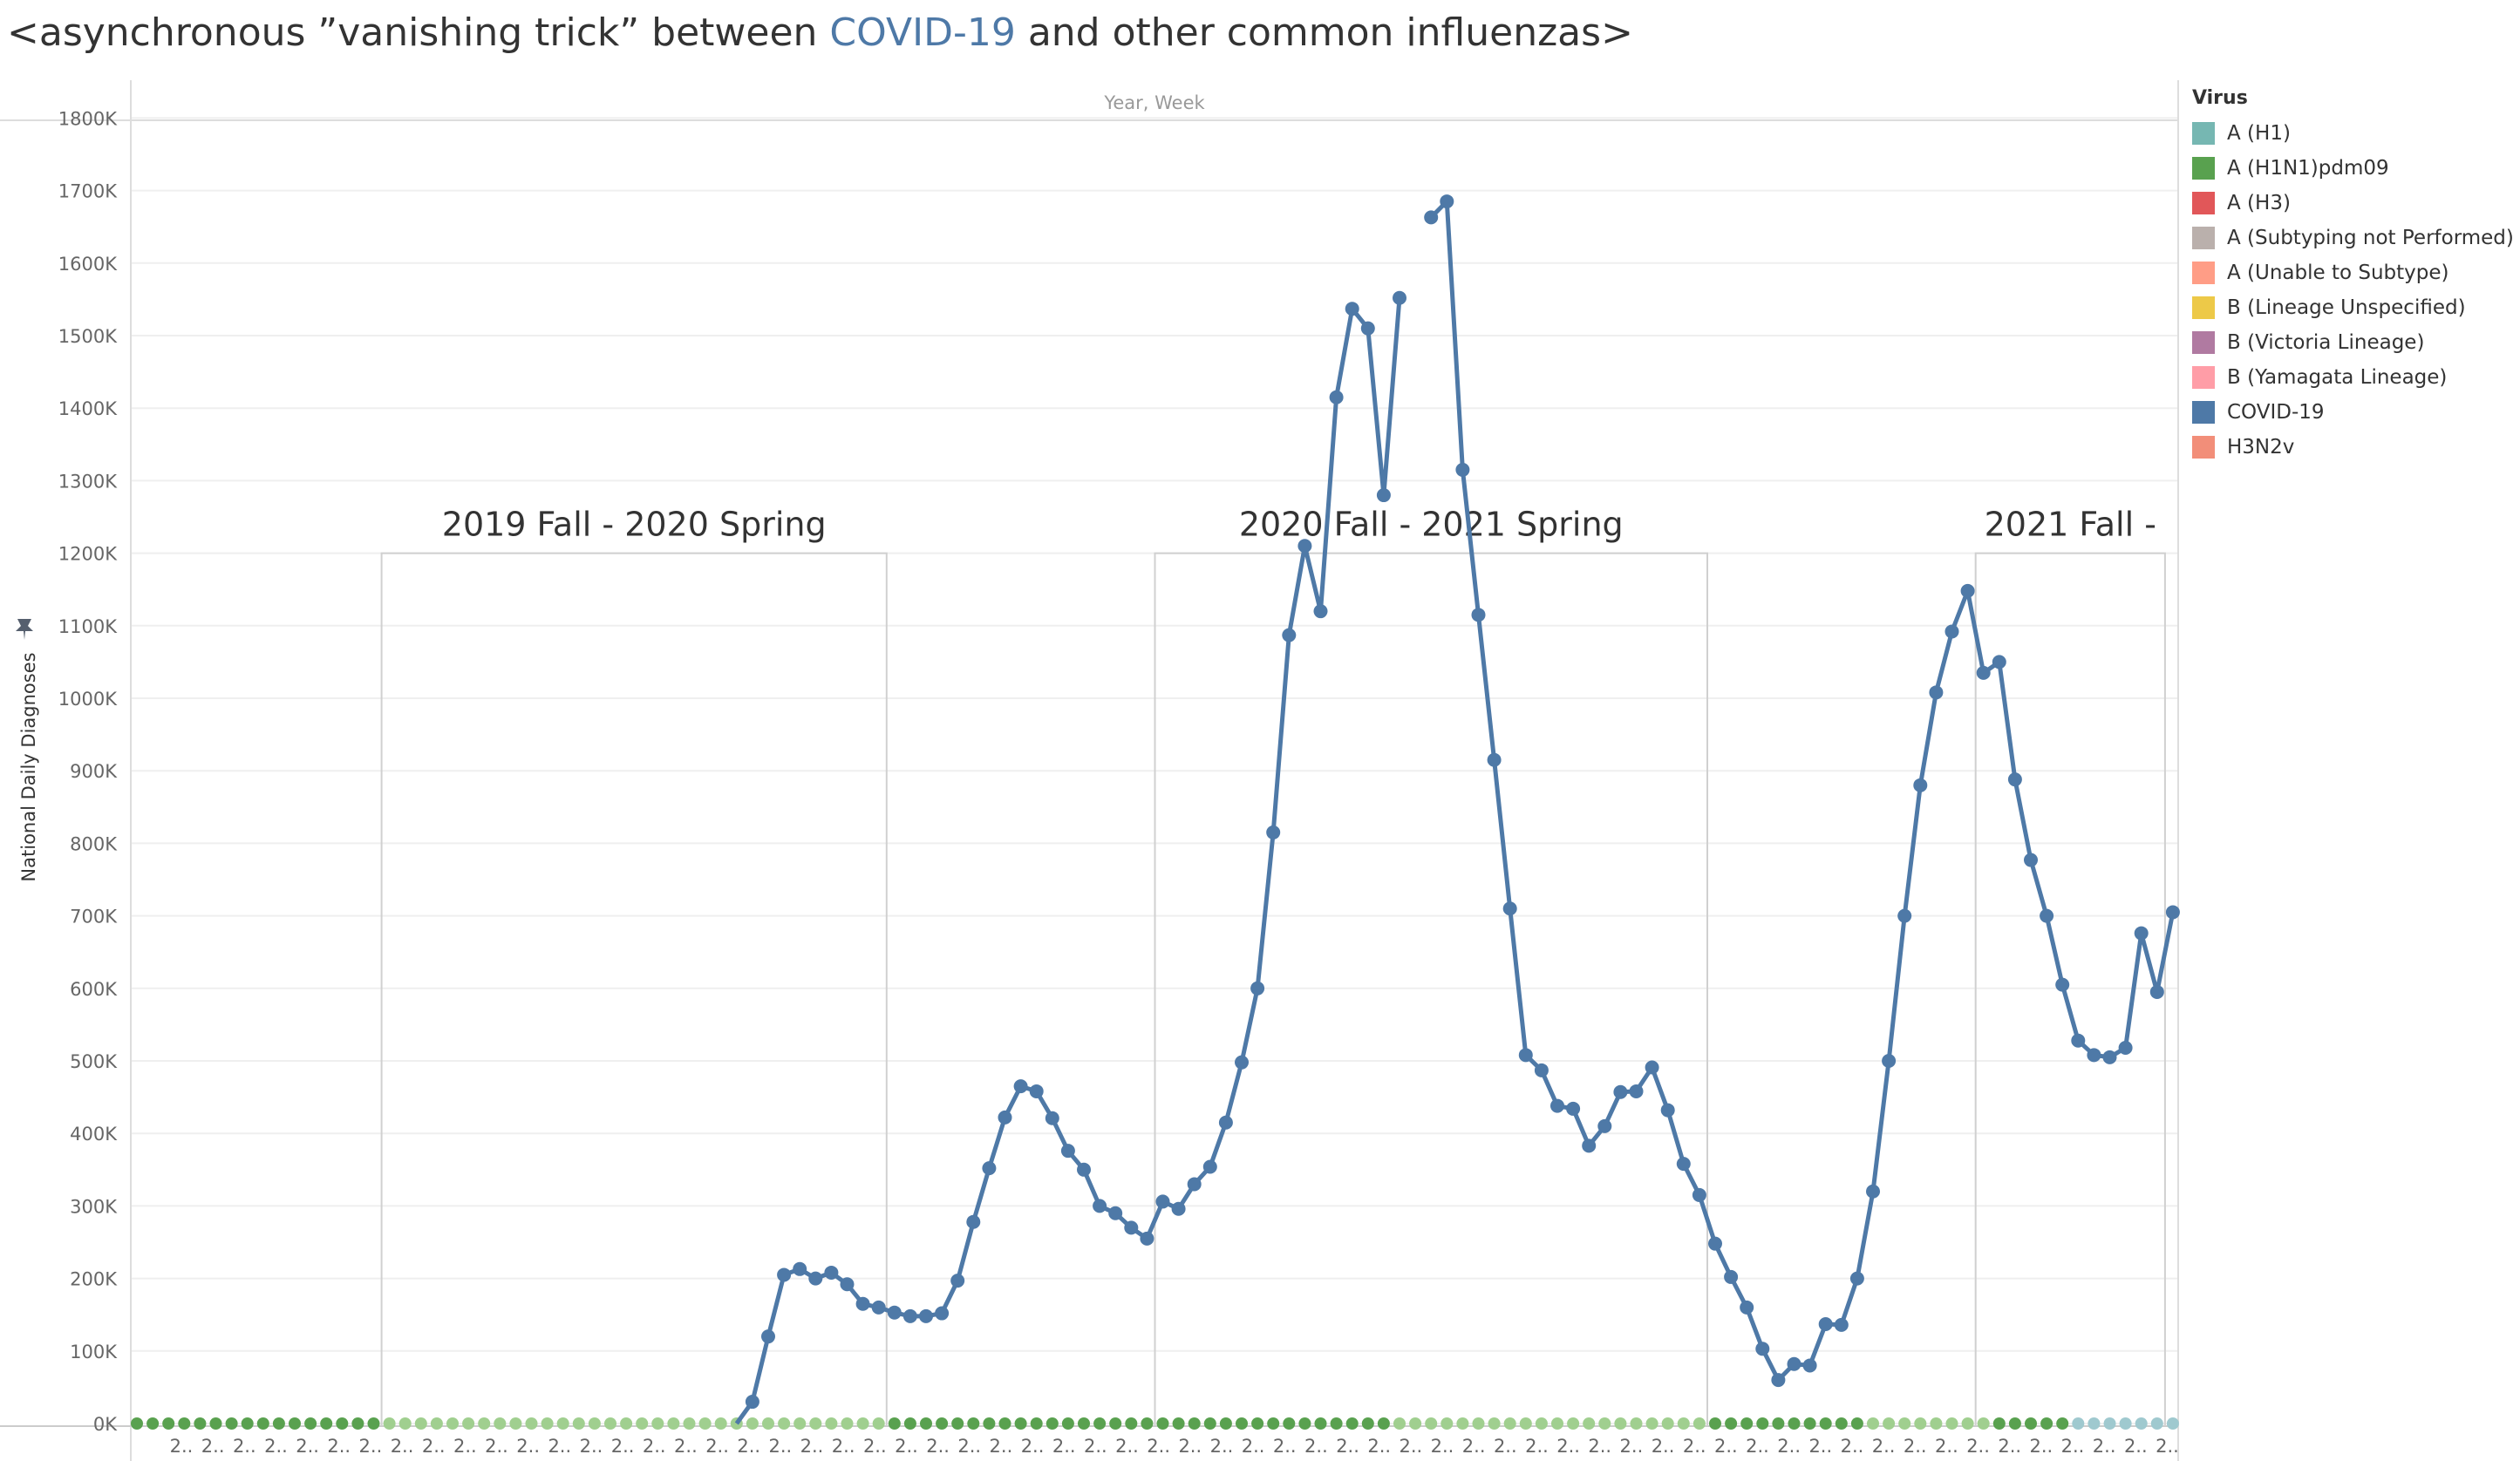 Image resolution: width=2520 pixels, height=1461 pixels. What do you see at coordinates (2353, 377) in the screenshot?
I see `legend-item: B (Yamagata Lineage)` at bounding box center [2353, 377].